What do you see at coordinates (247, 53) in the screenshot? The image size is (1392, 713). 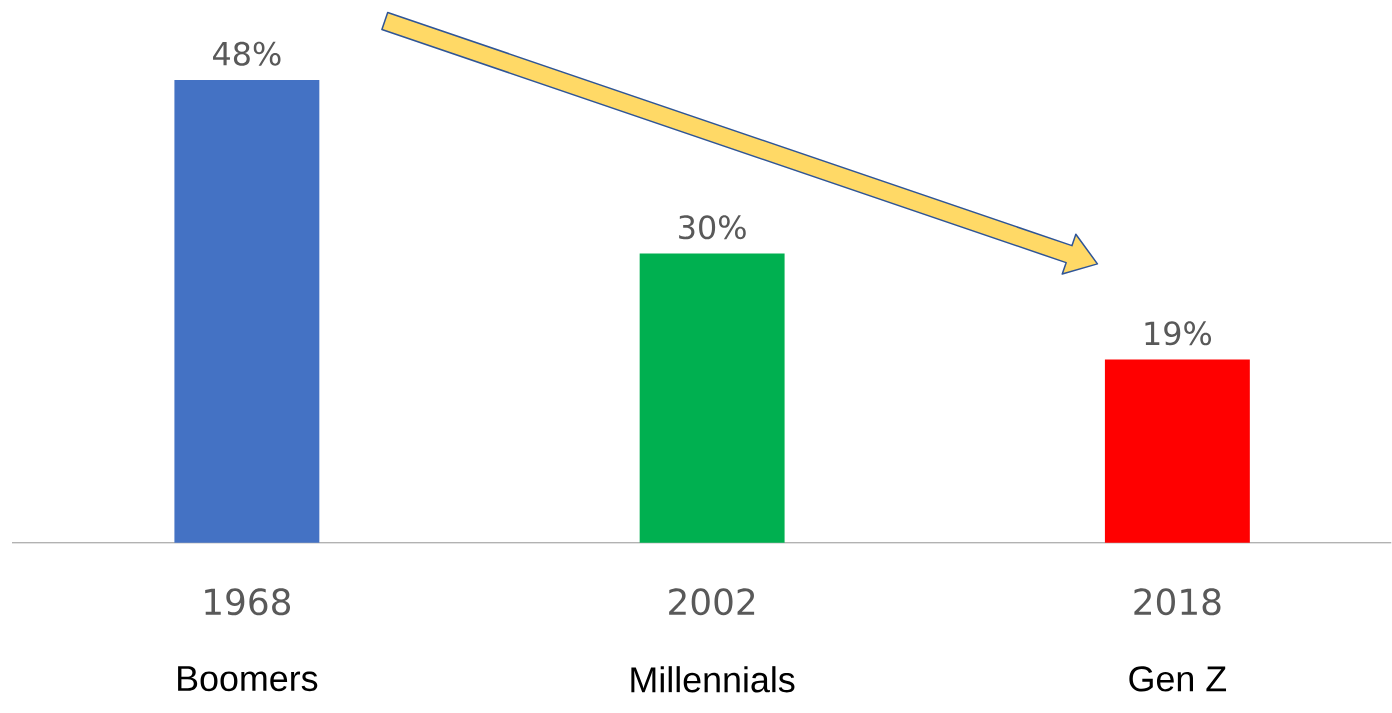 I see `data-label: 48%` at bounding box center [247, 53].